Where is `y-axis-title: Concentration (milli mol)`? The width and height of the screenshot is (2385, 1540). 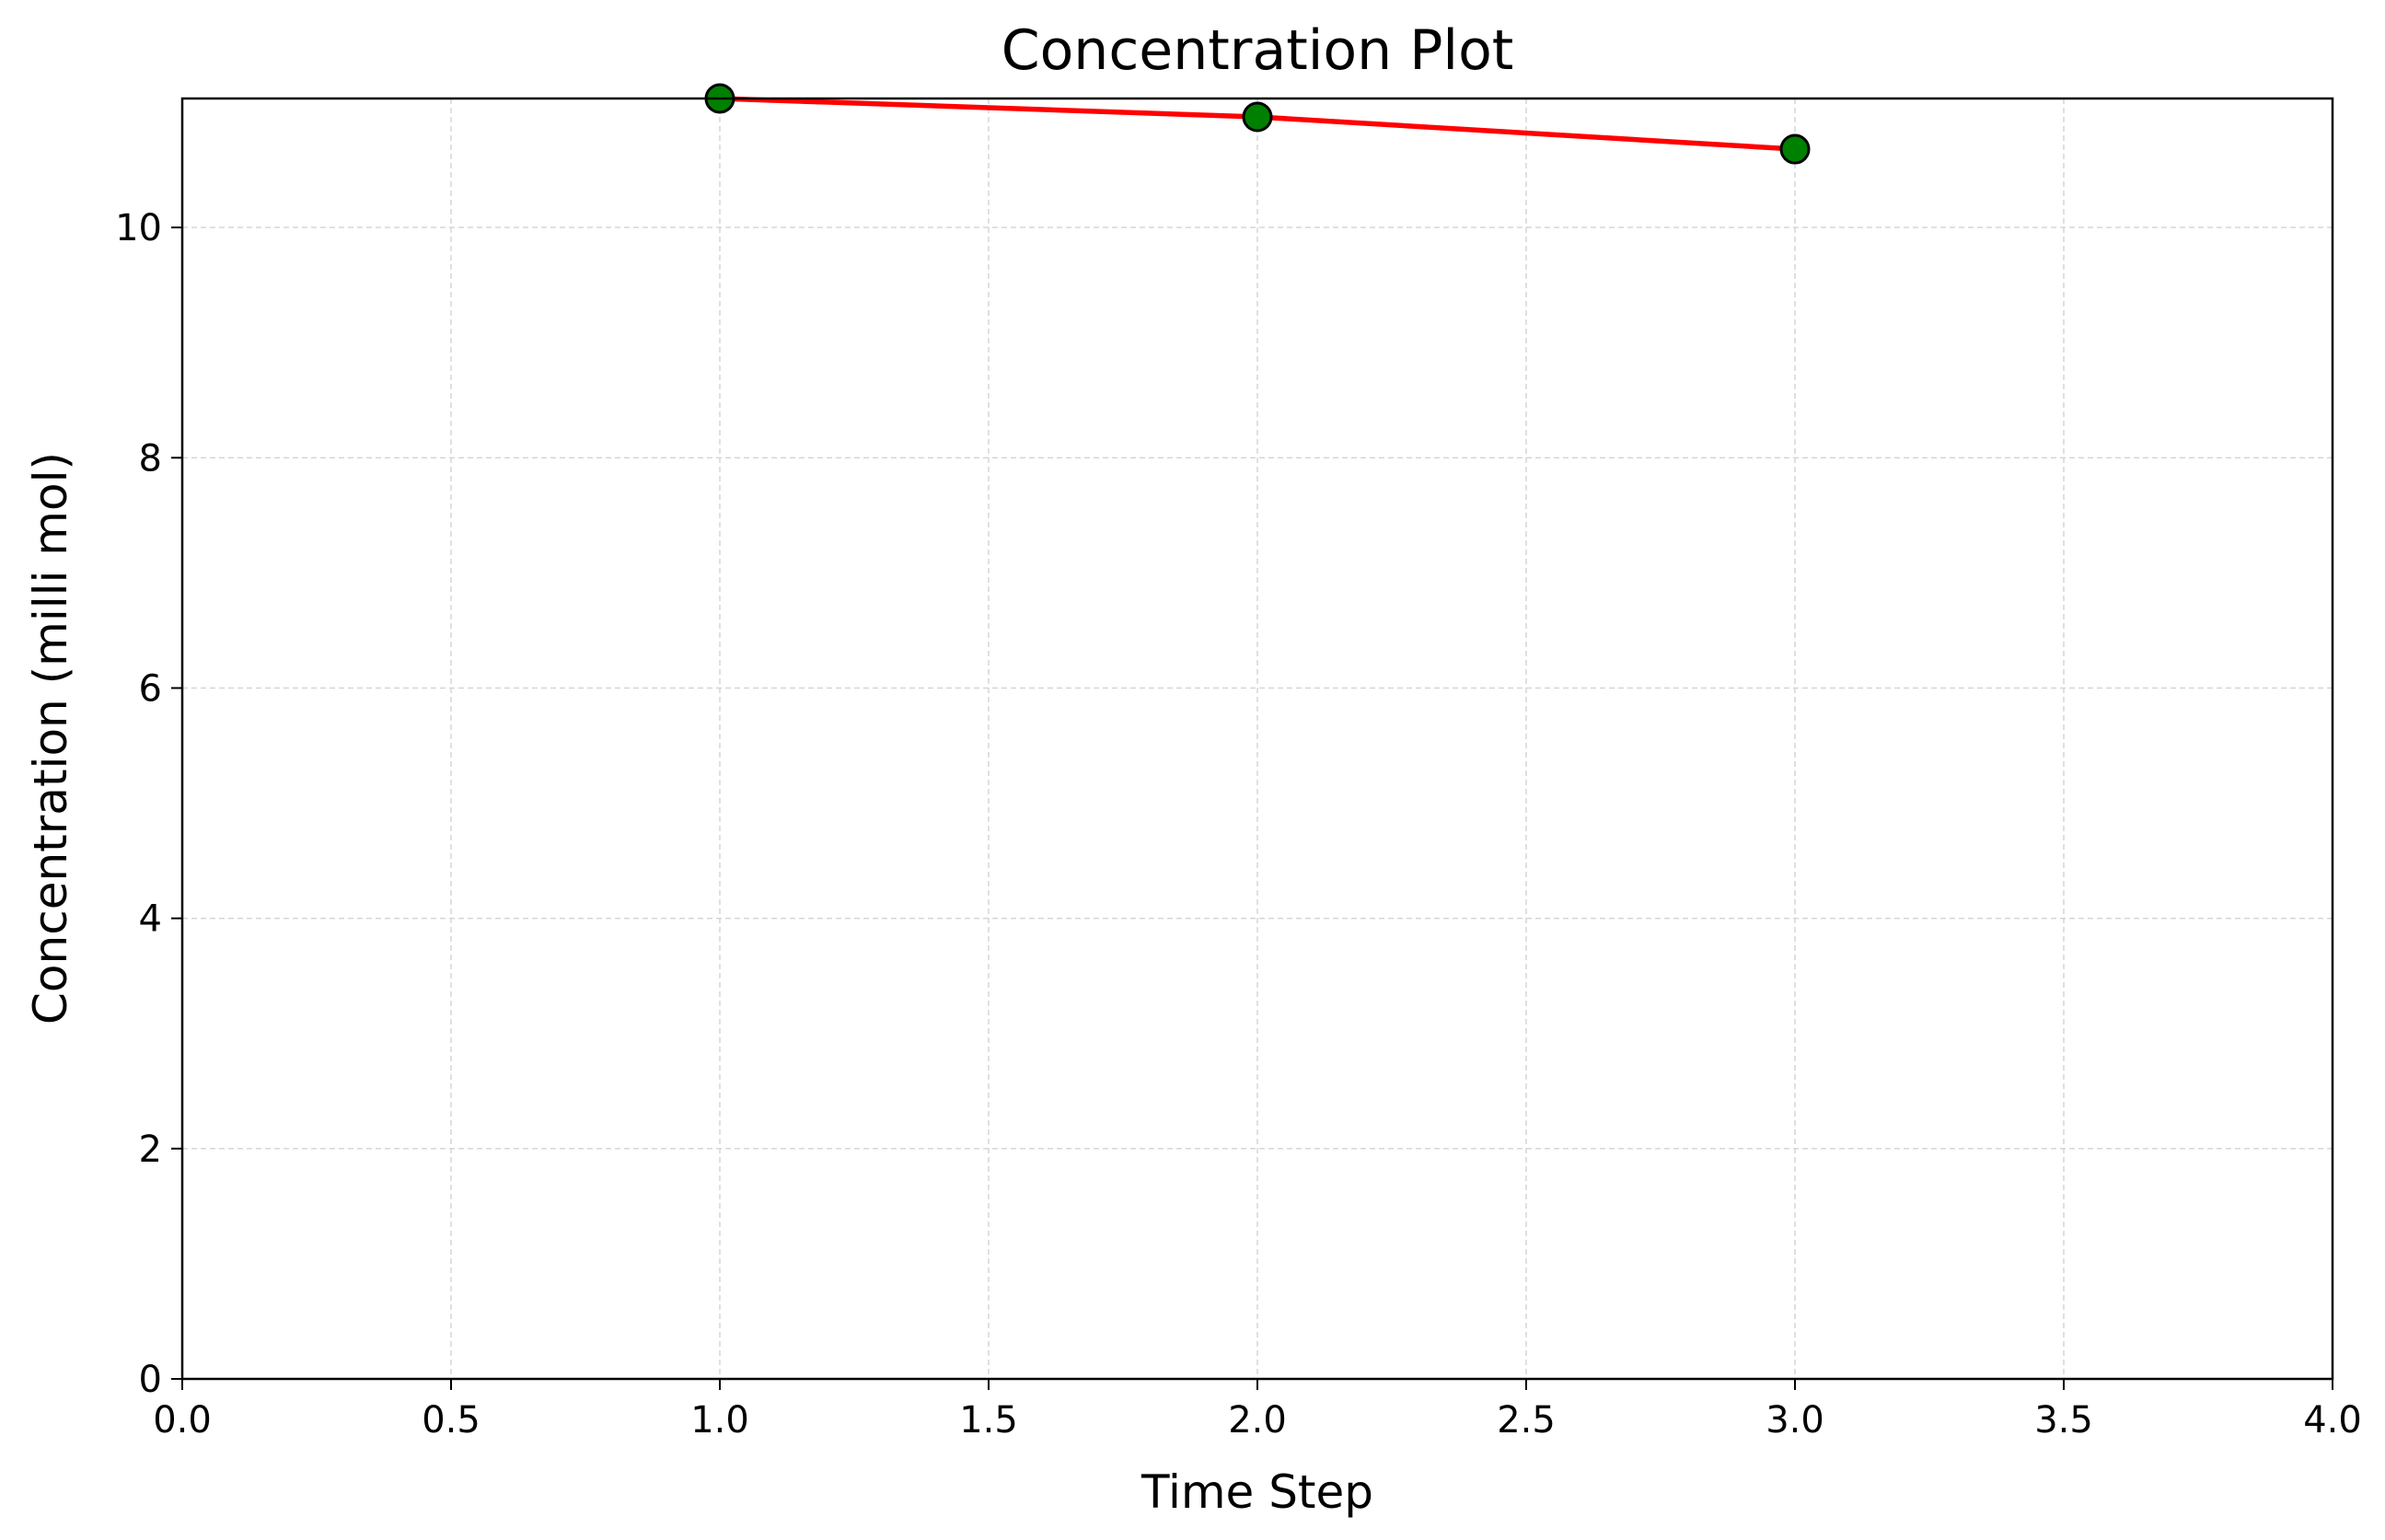 y-axis-title: Concentration (milli mol) is located at coordinates (50, 738).